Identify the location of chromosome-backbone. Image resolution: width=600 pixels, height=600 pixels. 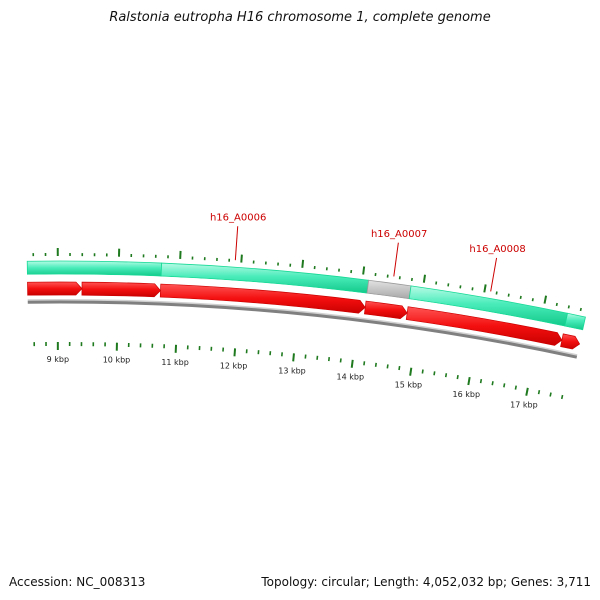
(302, 329).